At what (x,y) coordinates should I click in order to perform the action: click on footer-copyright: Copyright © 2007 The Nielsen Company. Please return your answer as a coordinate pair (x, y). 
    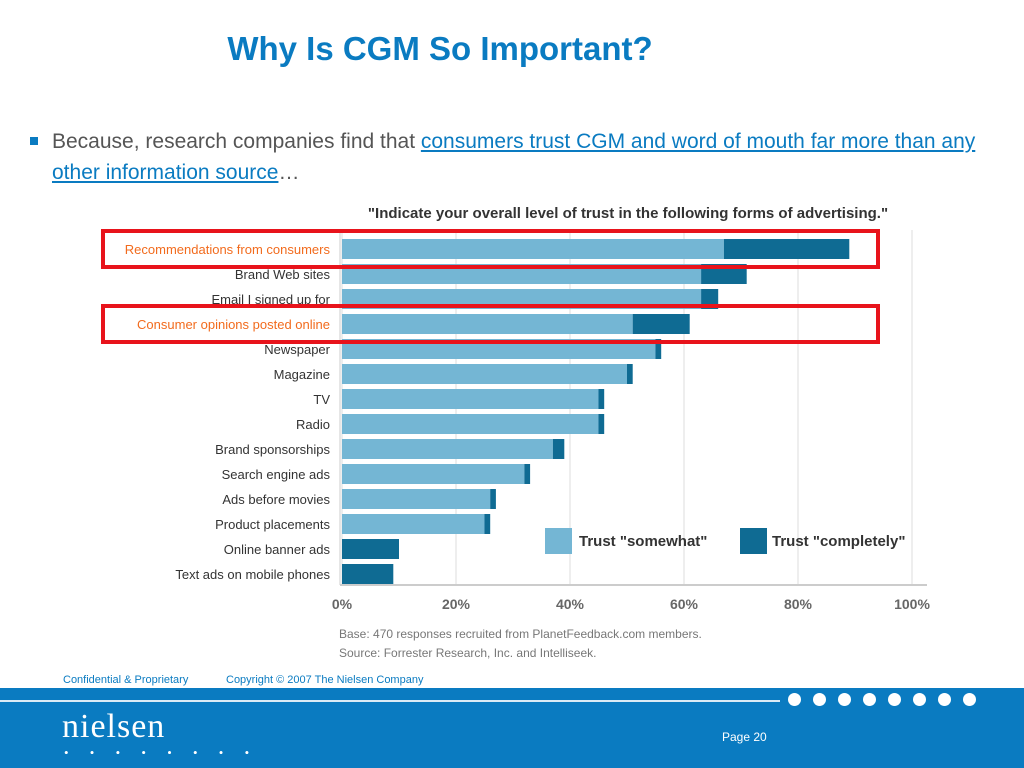
    Looking at the image, I should click on (325, 680).